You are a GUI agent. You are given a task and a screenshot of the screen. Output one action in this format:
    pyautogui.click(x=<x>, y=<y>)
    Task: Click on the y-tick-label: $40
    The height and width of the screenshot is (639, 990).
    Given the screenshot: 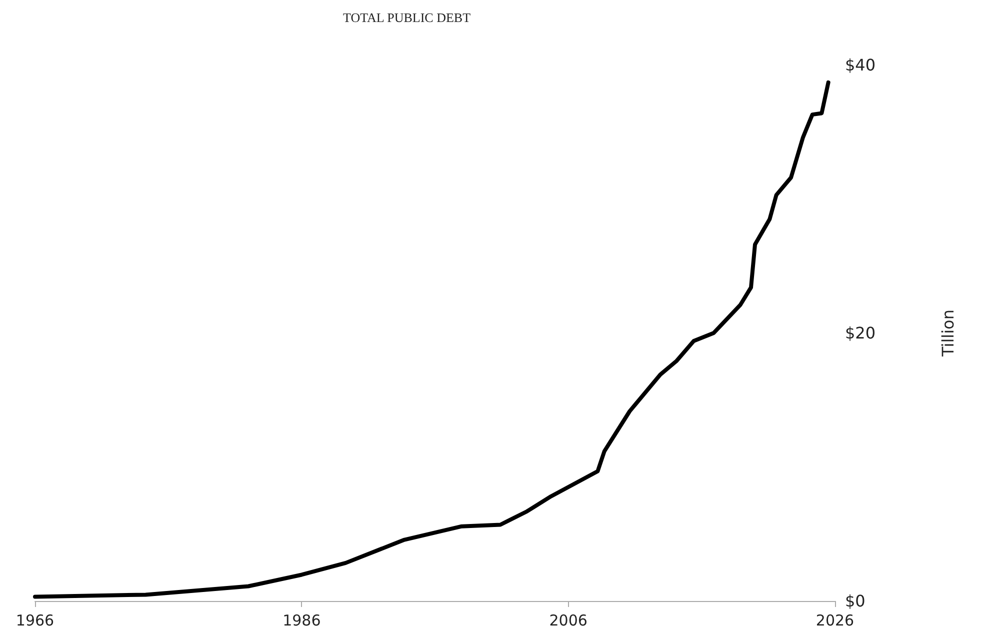 What is the action you would take?
    pyautogui.click(x=860, y=65)
    